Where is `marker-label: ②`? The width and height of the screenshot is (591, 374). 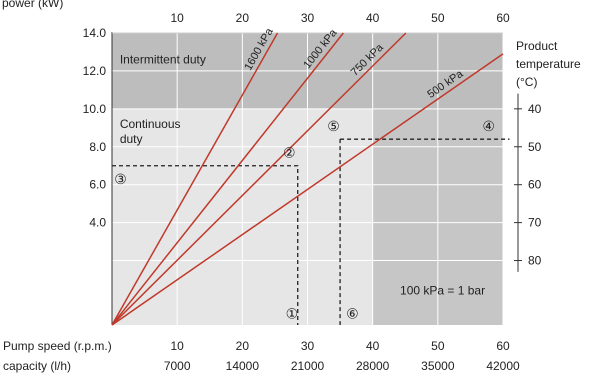 marker-label: ② is located at coordinates (289, 152).